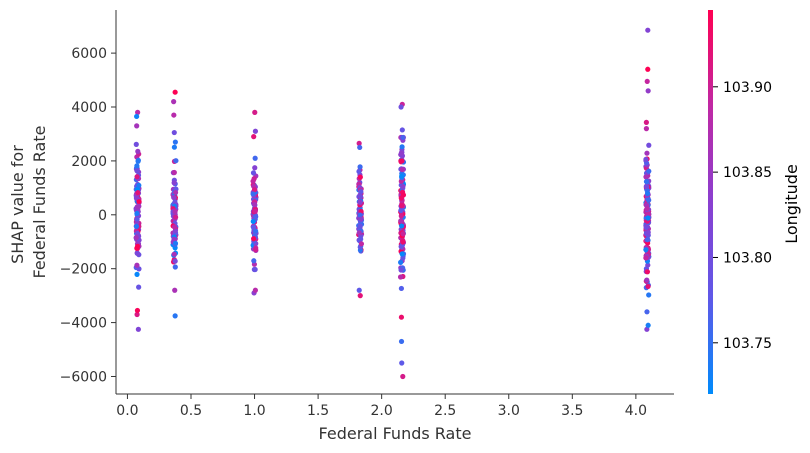  What do you see at coordinates (28, 202) in the screenshot?
I see `y-axis-label: SHAP value for Federal Funds Rate` at bounding box center [28, 202].